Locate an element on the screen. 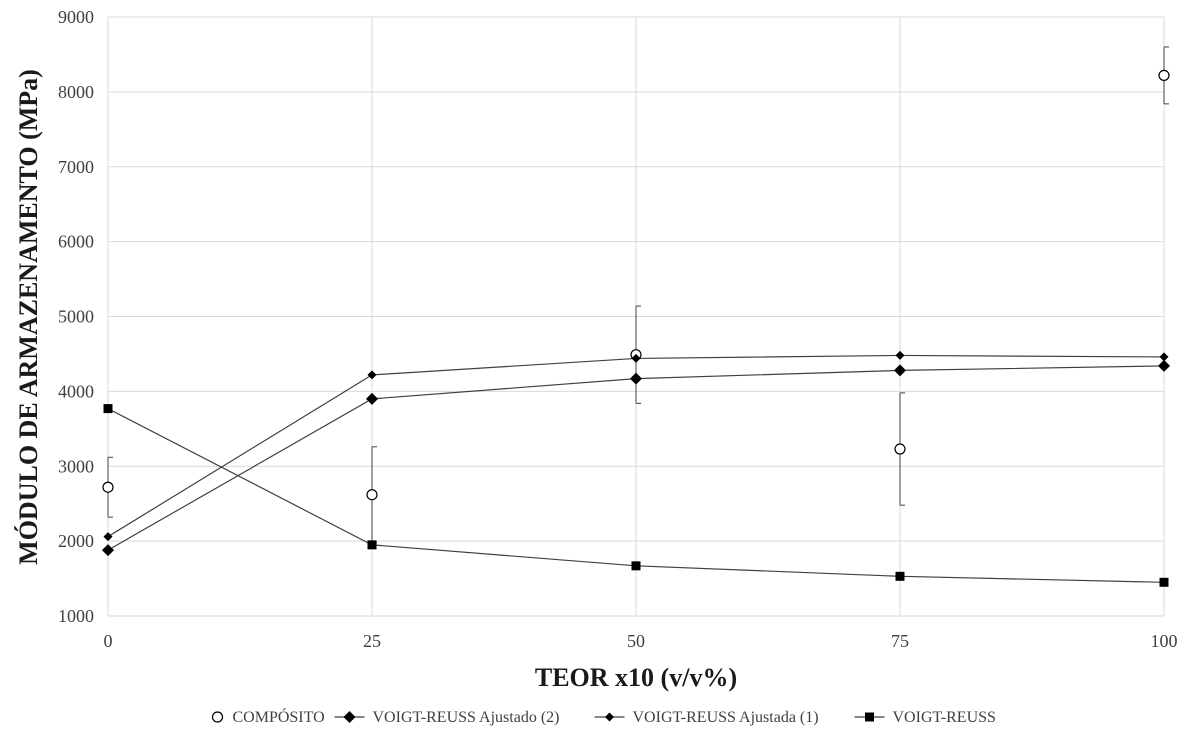  x-tick-label: 75 is located at coordinates (900, 641).